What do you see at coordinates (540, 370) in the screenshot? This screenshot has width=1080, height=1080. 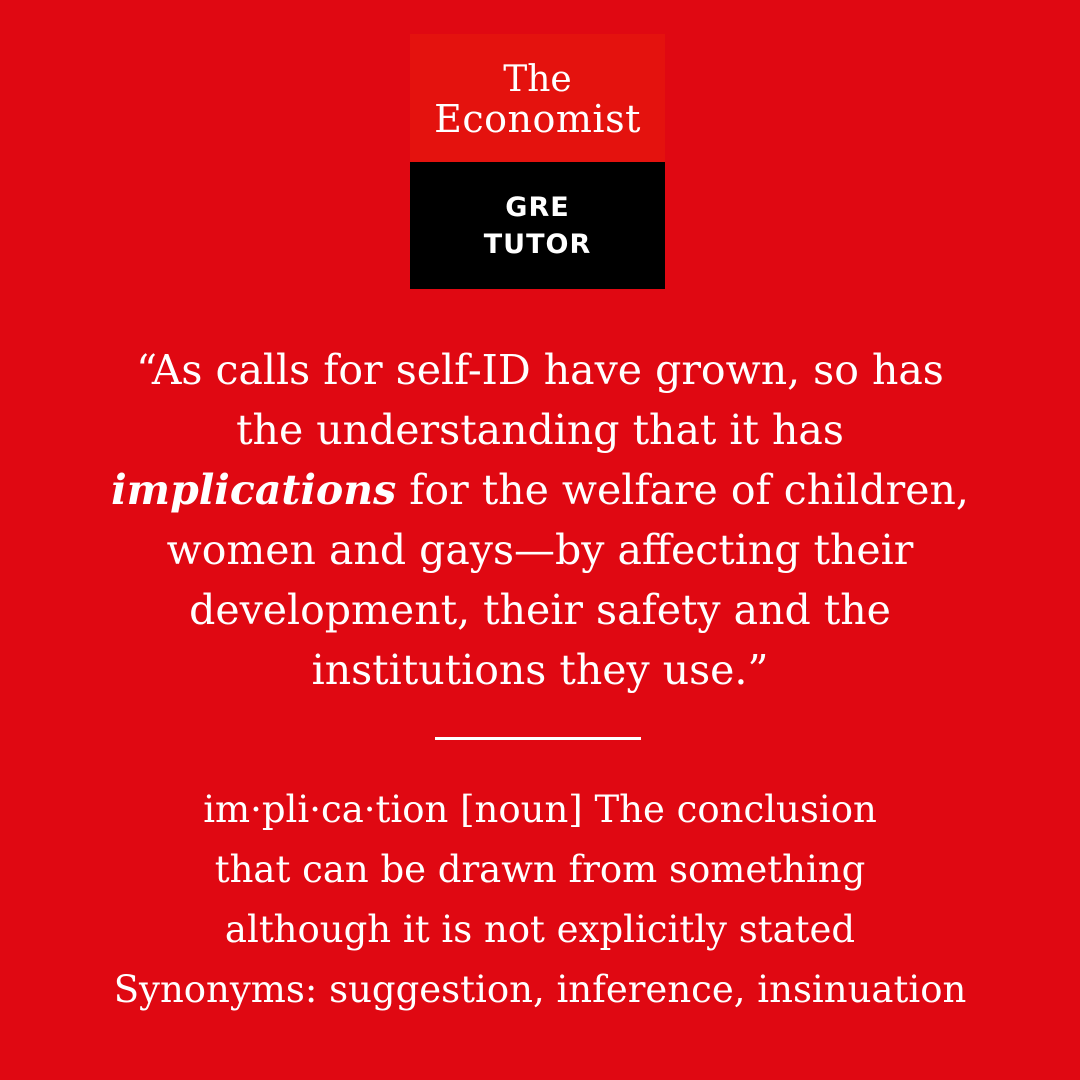 I see `quote-line-1: “As calls for self-ID have grown, so has` at bounding box center [540, 370].